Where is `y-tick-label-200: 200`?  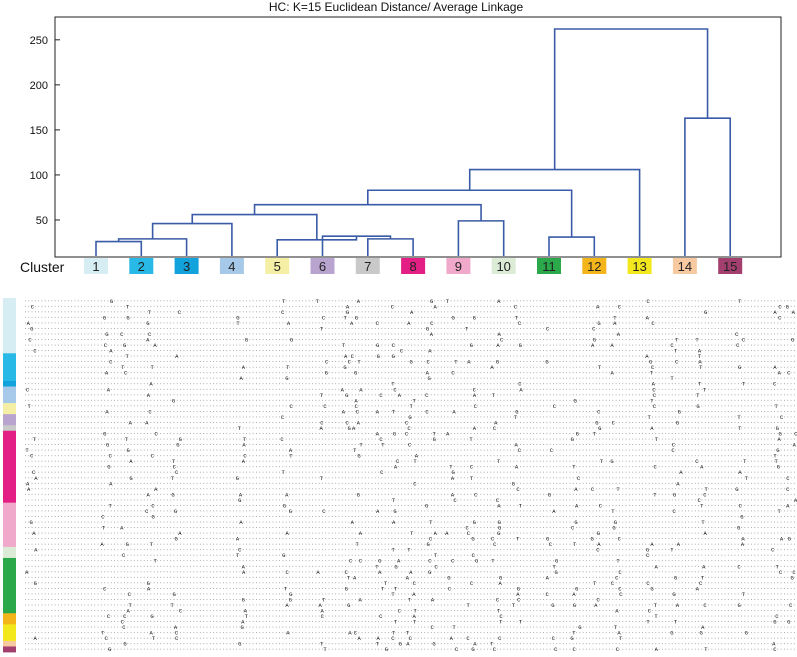 y-tick-label-200: 200 is located at coordinates (39, 86).